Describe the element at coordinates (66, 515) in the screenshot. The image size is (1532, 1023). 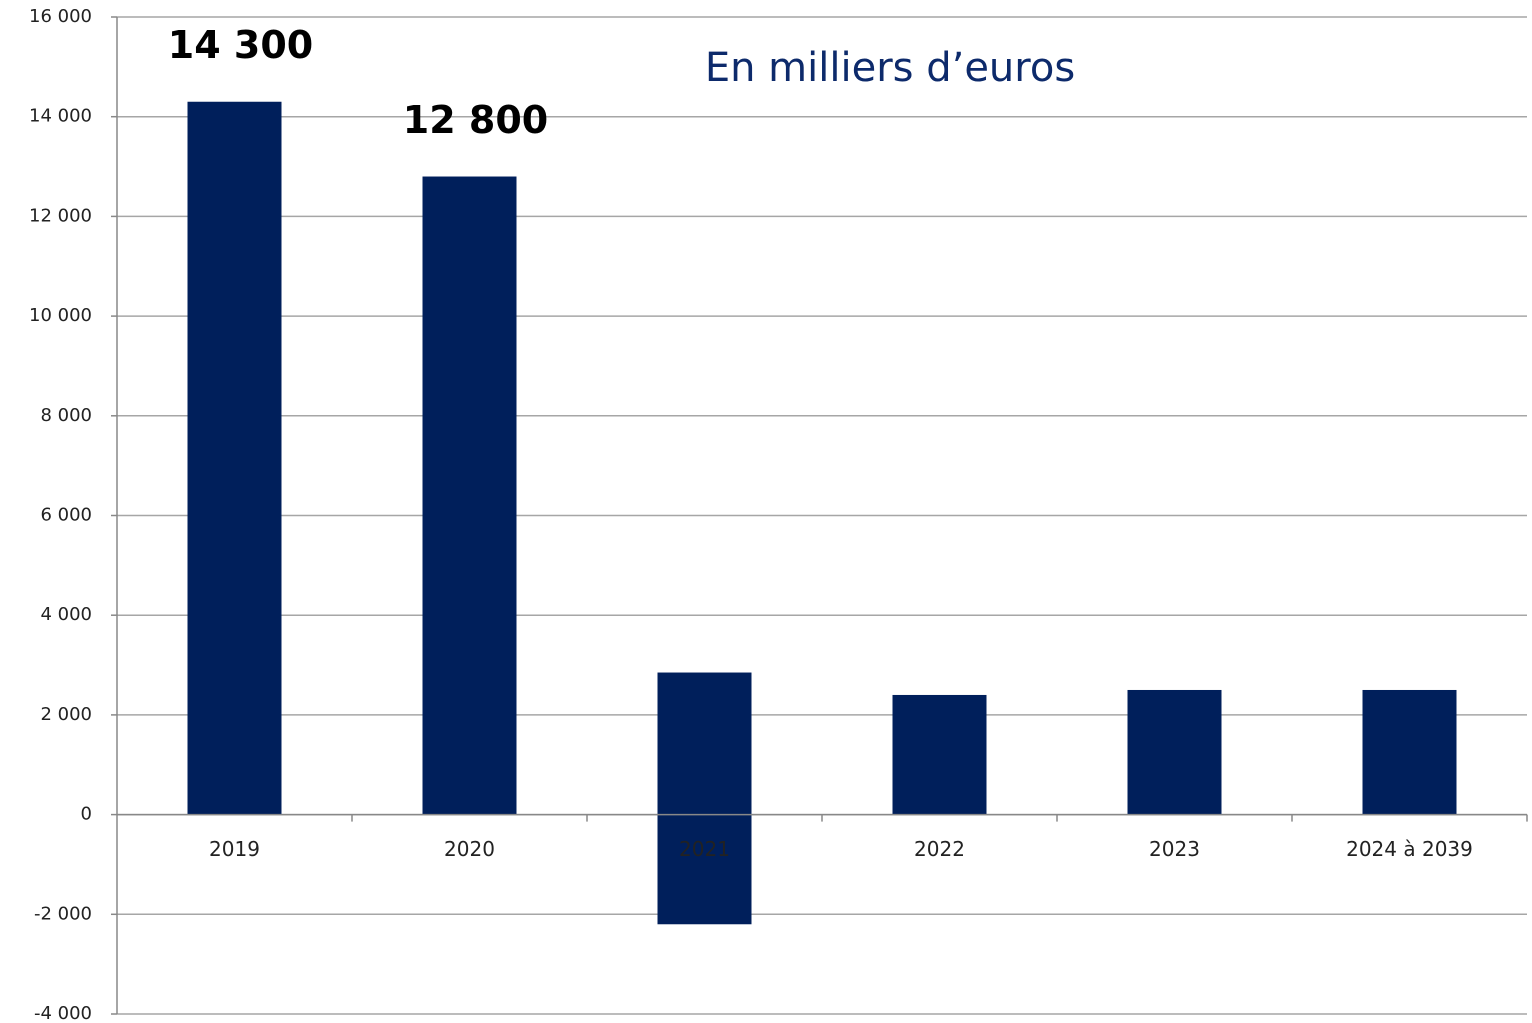
I see `y-tick-label: 6 000` at that location.